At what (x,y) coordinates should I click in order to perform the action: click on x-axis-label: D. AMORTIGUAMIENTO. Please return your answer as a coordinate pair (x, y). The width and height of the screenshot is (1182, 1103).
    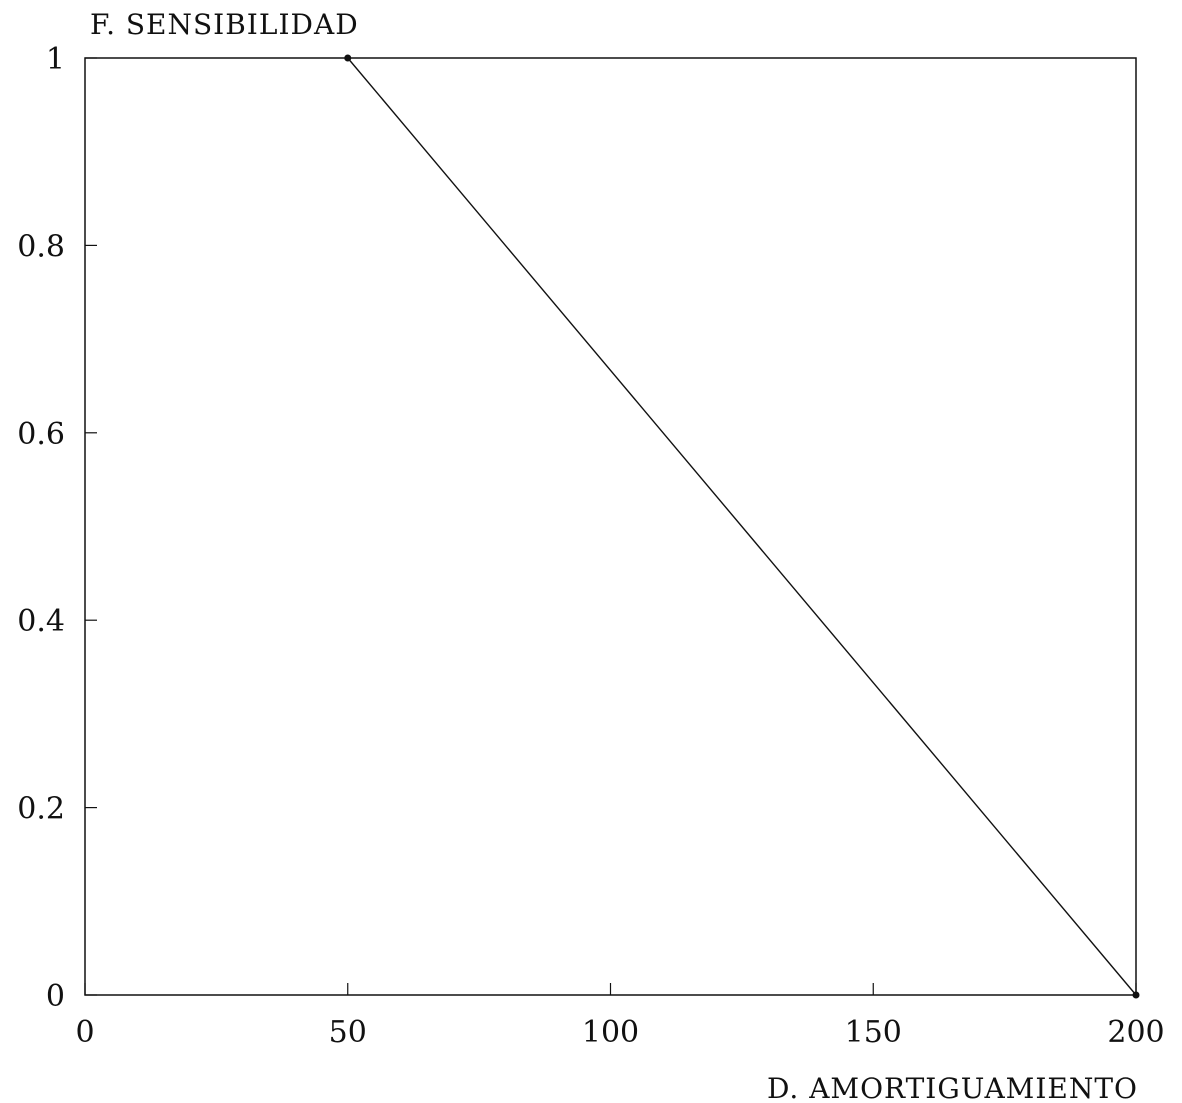
    Looking at the image, I should click on (952, 1087).